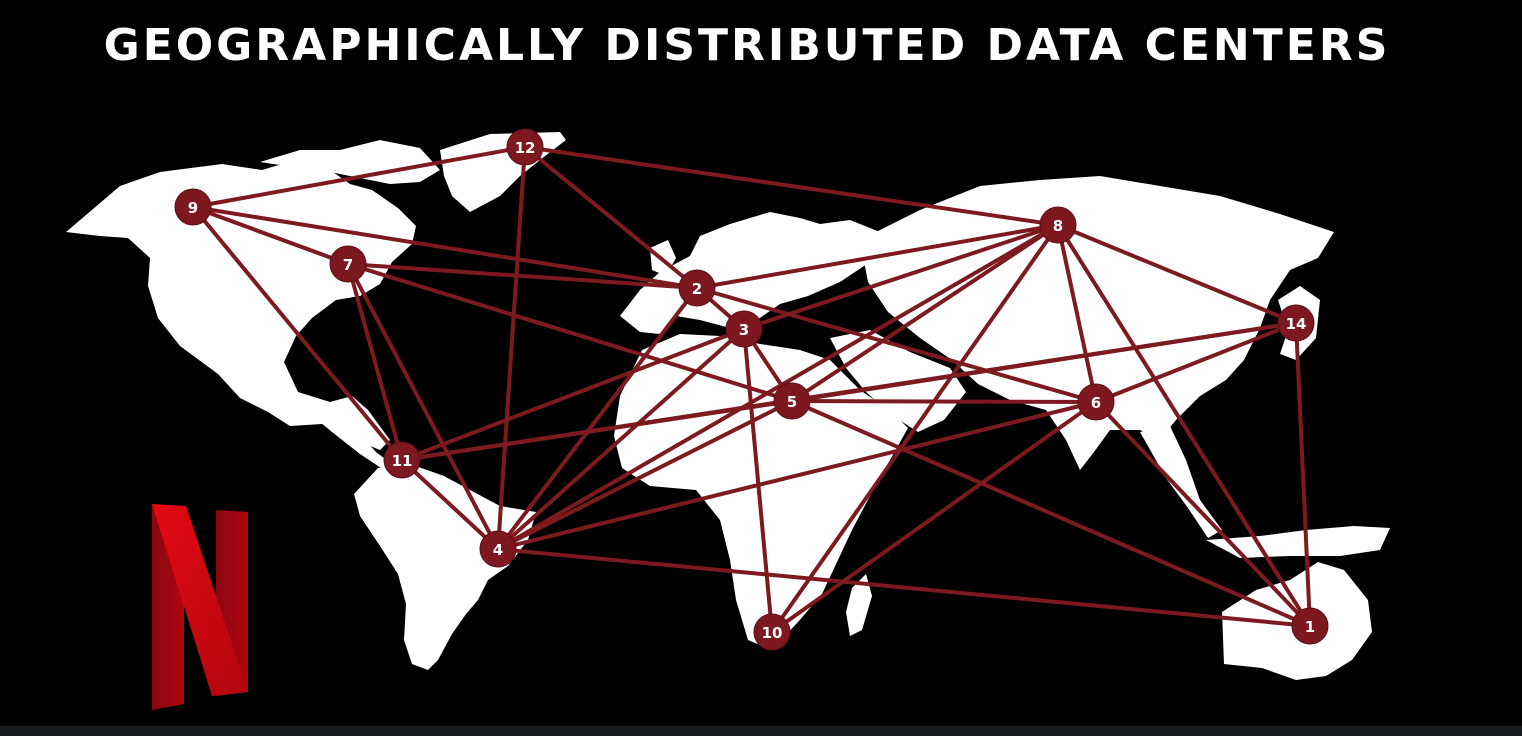  I want to click on data-center-node-8: 8, so click(1058, 225).